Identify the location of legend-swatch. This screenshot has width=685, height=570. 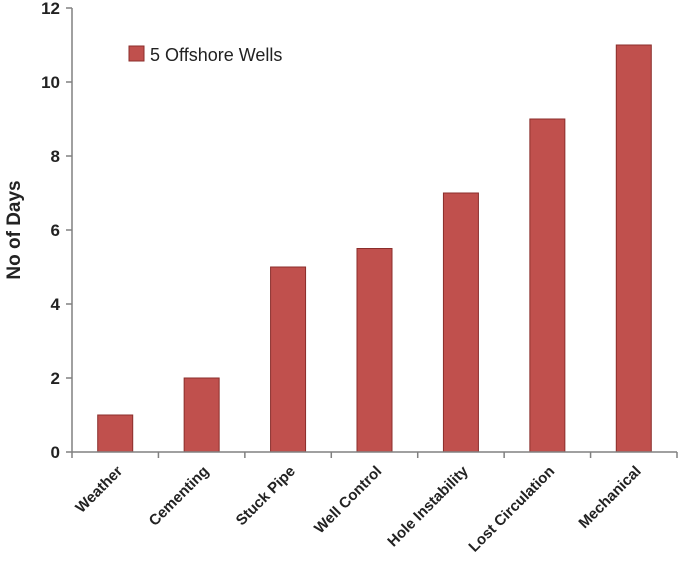
(136, 53).